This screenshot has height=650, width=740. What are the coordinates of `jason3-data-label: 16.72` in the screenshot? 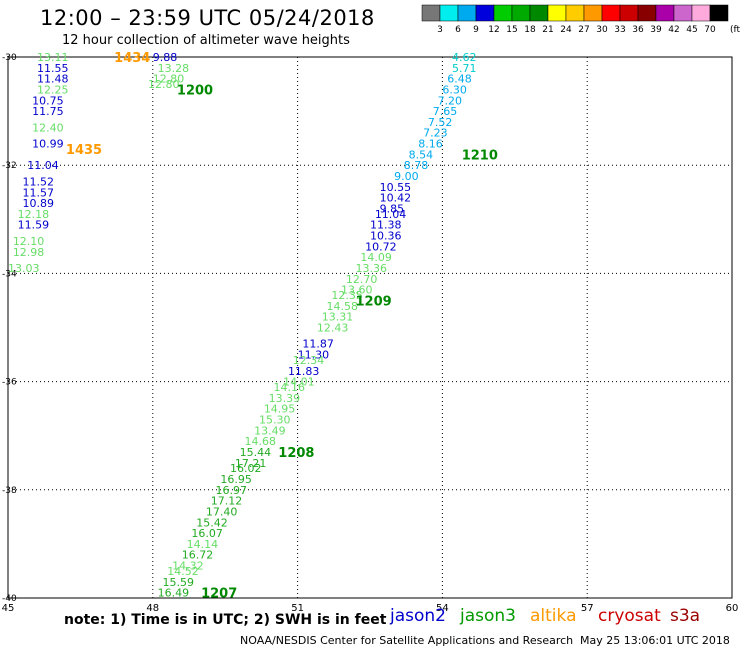 It's located at (198, 555).